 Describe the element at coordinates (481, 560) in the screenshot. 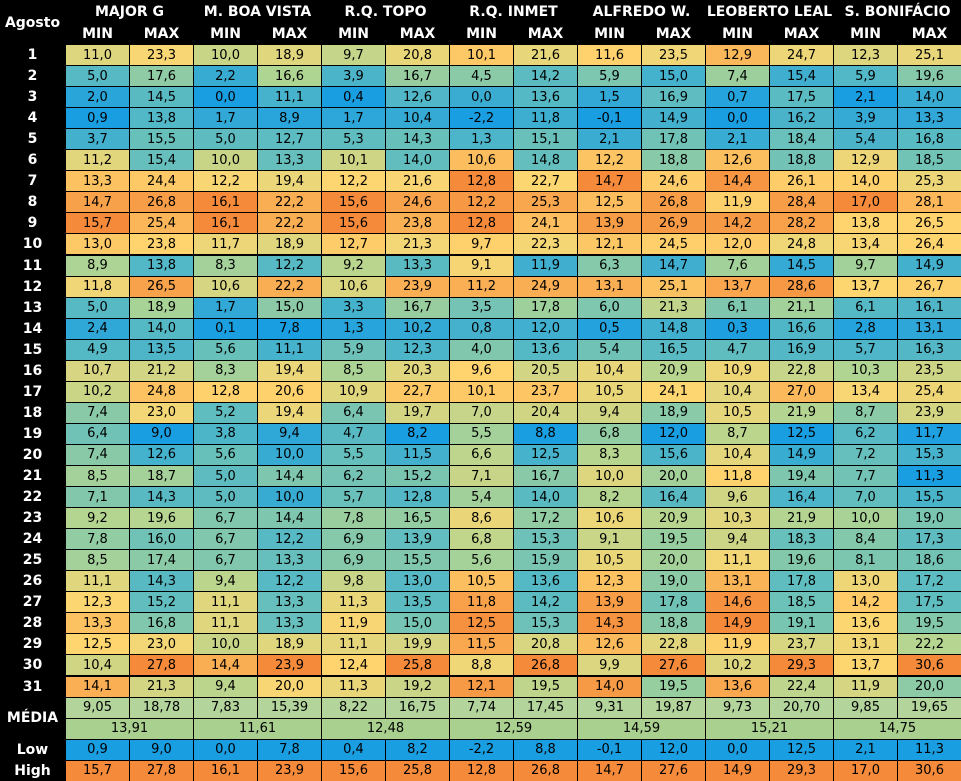

I see `data-cell: 5,6` at that location.